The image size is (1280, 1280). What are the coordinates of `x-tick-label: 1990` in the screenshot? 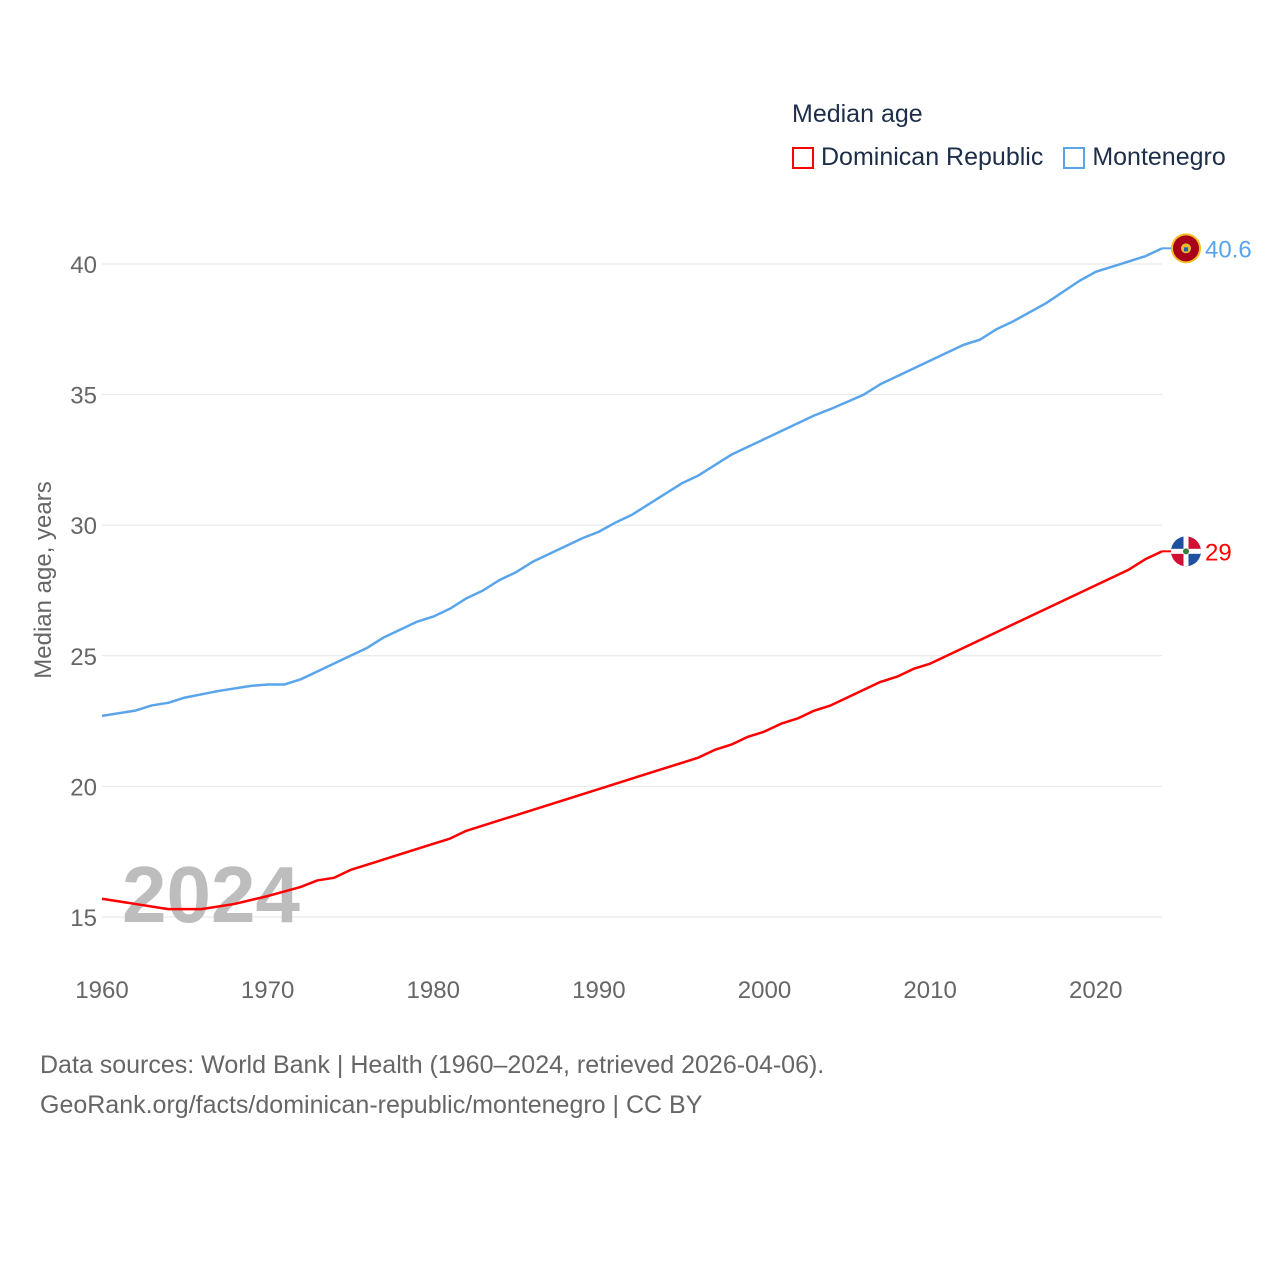 It's located at (598, 990).